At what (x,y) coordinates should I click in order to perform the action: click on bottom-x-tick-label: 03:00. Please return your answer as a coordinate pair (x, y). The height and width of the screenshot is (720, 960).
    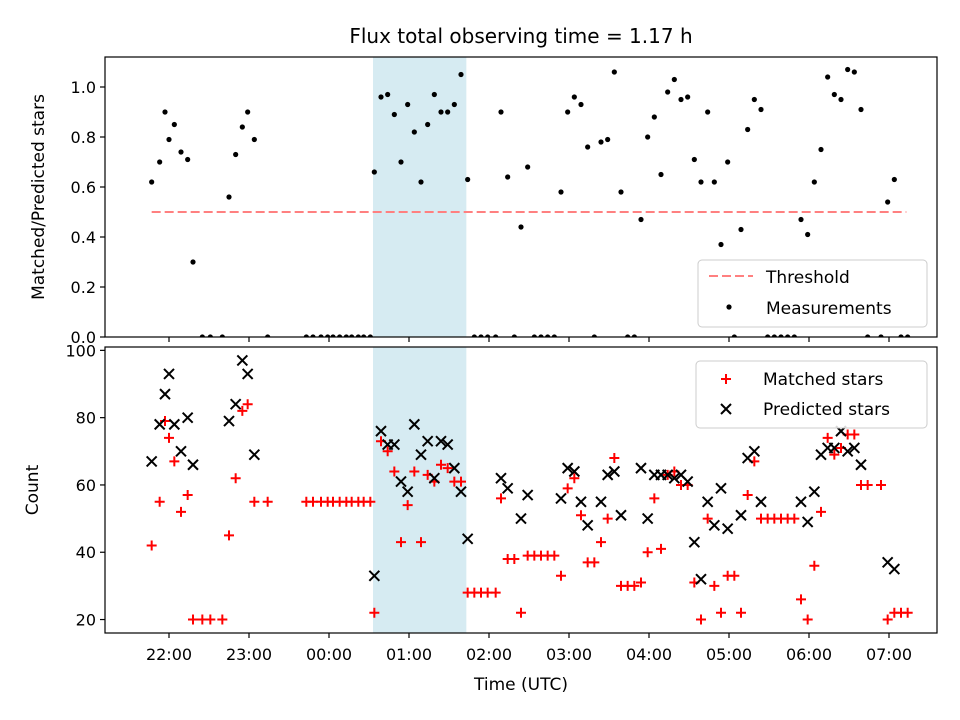
    Looking at the image, I should click on (569, 654).